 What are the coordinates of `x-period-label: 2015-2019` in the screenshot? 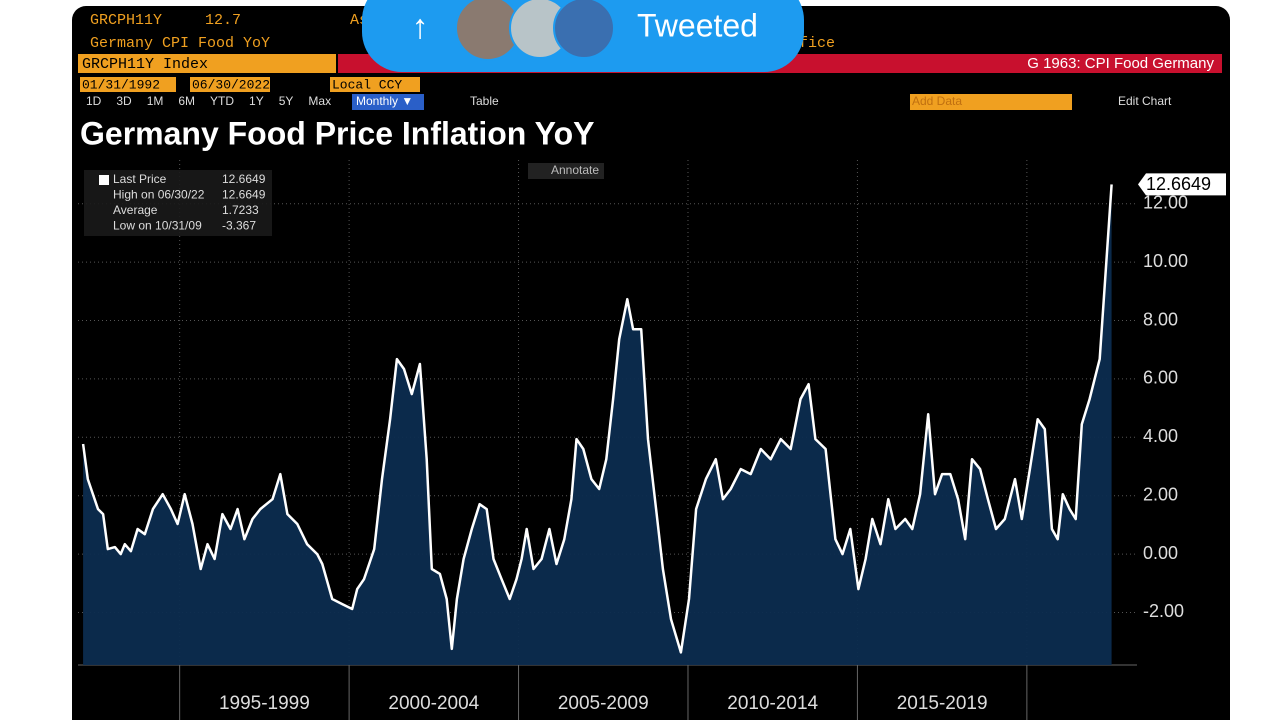 It's located at (942, 703).